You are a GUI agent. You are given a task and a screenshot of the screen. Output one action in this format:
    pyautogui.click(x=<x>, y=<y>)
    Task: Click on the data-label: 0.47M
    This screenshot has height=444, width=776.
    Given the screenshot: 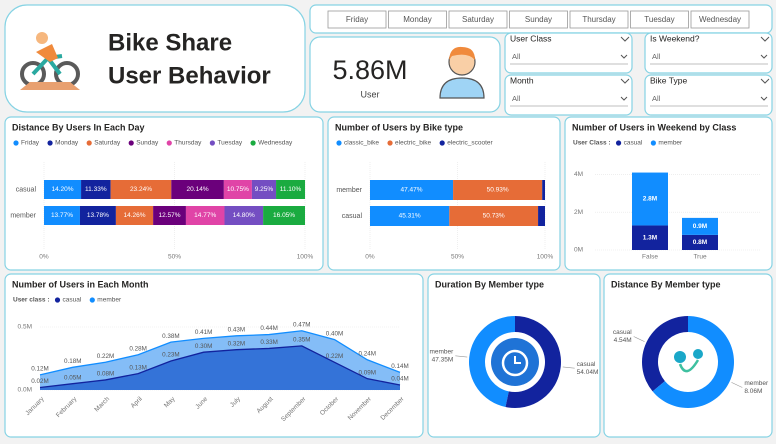 What is the action you would take?
    pyautogui.click(x=302, y=324)
    